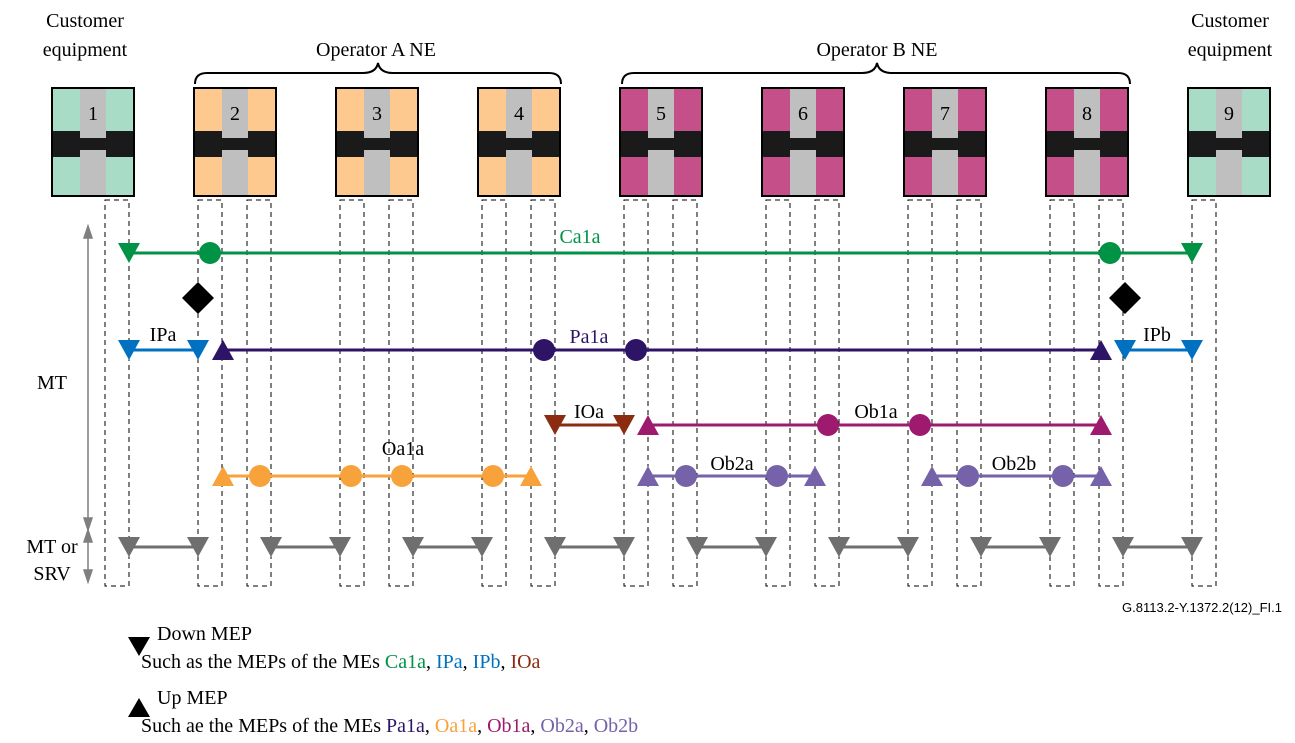  Describe the element at coordinates (449, 662) in the screenshot. I see `down-item-ipa: IPa` at that location.